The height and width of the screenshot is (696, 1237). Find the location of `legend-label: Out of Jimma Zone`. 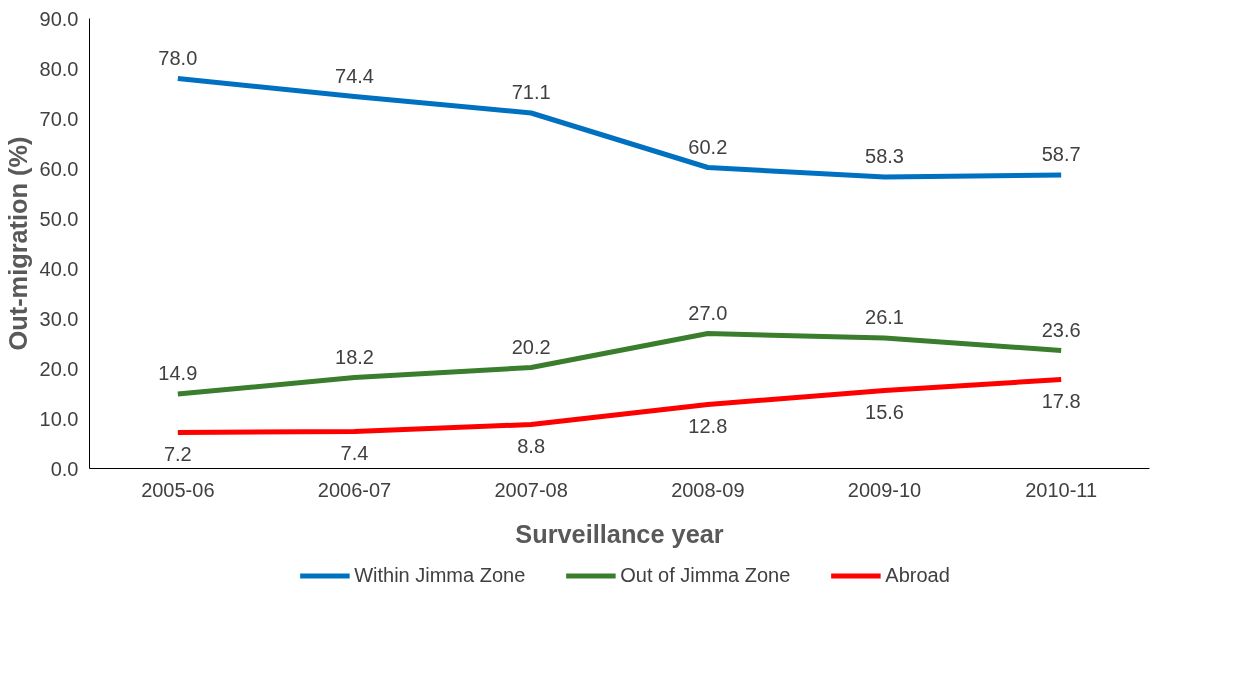

legend-label: Out of Jimma Zone is located at coordinates (705, 575).